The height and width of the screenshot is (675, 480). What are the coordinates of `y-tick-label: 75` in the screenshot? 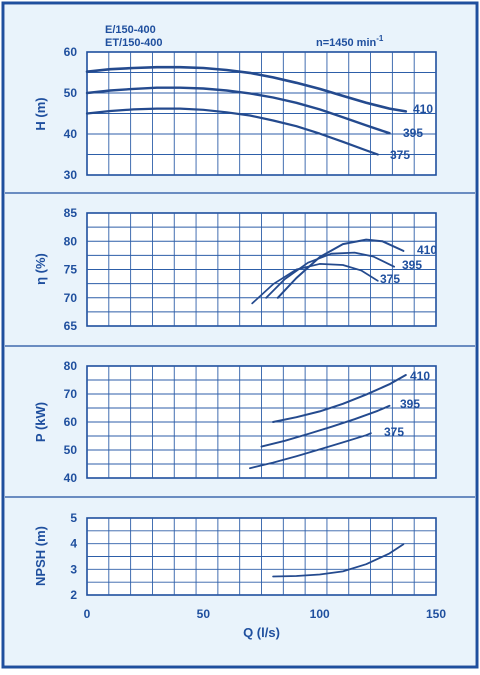 It's located at (71, 270).